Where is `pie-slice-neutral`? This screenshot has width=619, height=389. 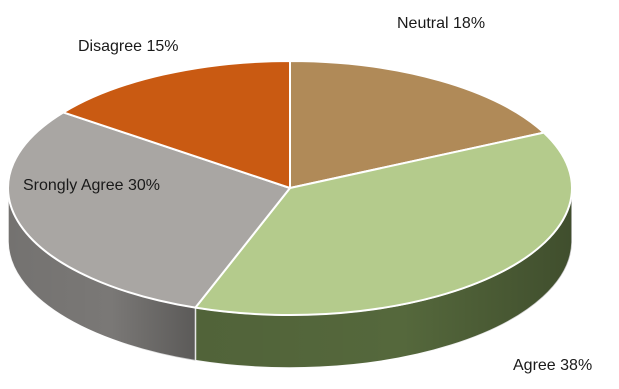 pie-slice-neutral is located at coordinates (417, 124).